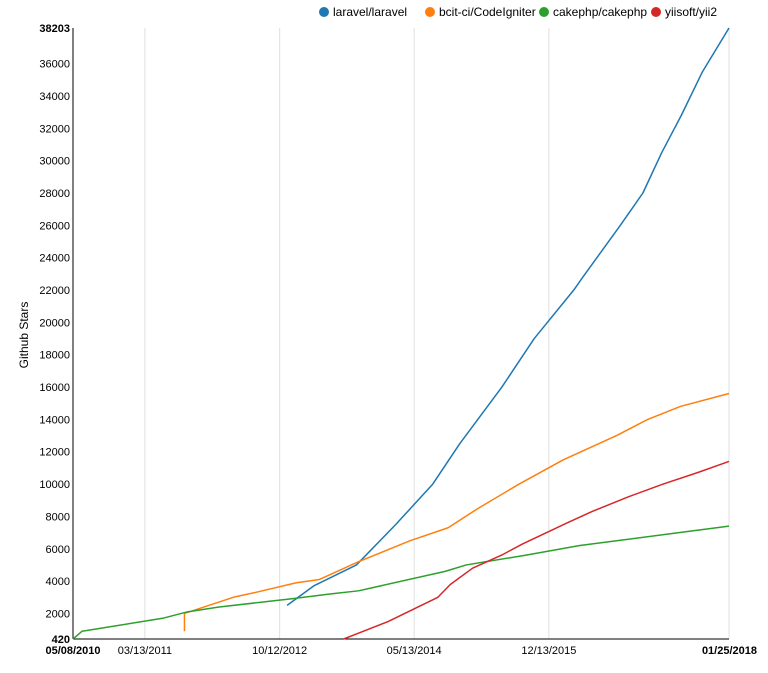  I want to click on y-tick-label: 10000, so click(54, 485).